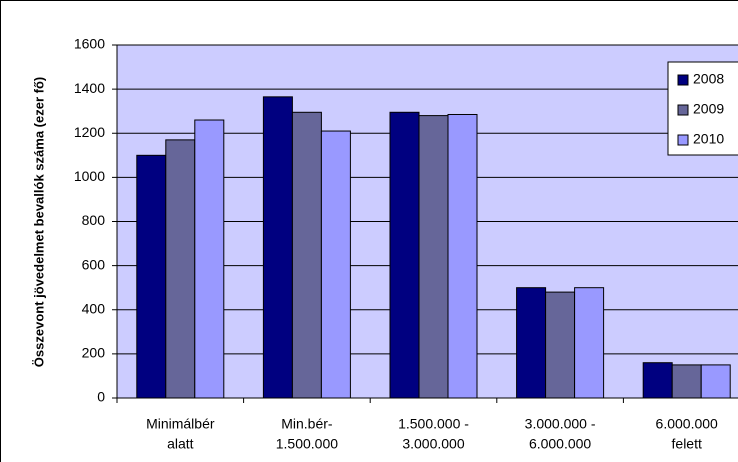  Describe the element at coordinates (180, 444) in the screenshot. I see `x-tick-label: alatt` at that location.